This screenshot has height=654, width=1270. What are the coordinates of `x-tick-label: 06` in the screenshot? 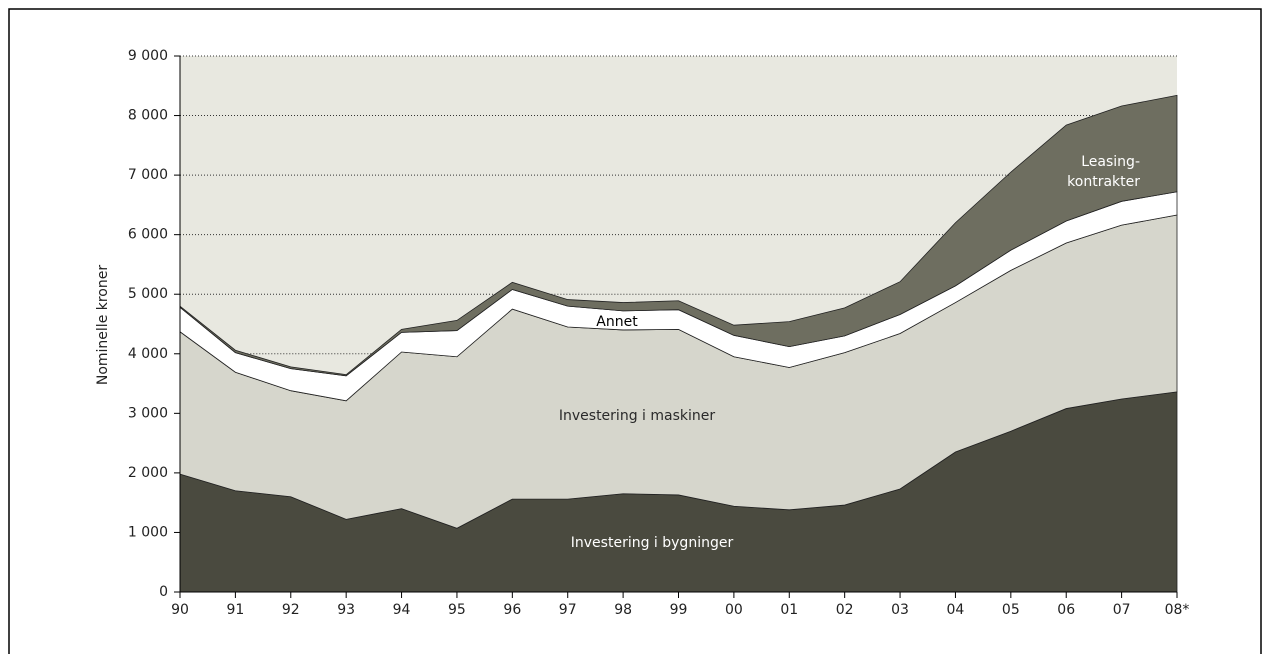 It's located at (1066, 610).